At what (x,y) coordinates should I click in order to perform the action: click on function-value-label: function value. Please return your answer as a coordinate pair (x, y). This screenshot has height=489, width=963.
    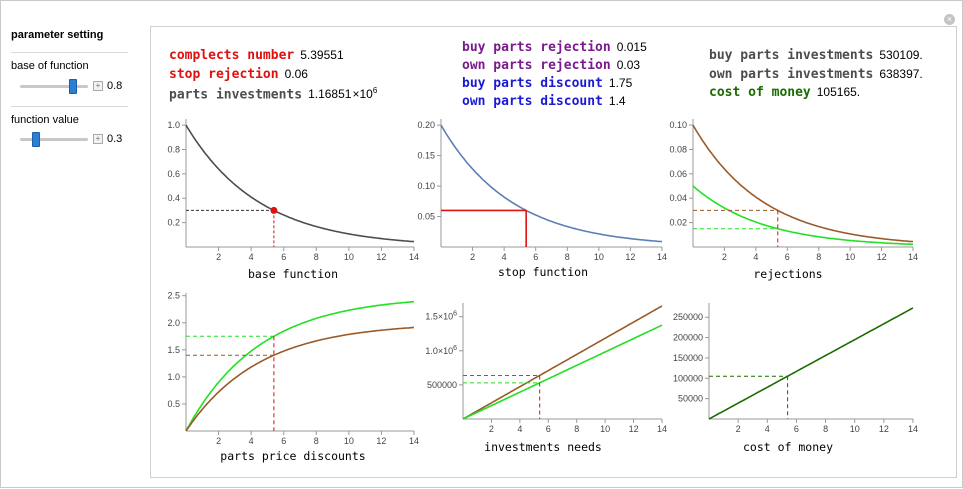
    Looking at the image, I should click on (45, 120).